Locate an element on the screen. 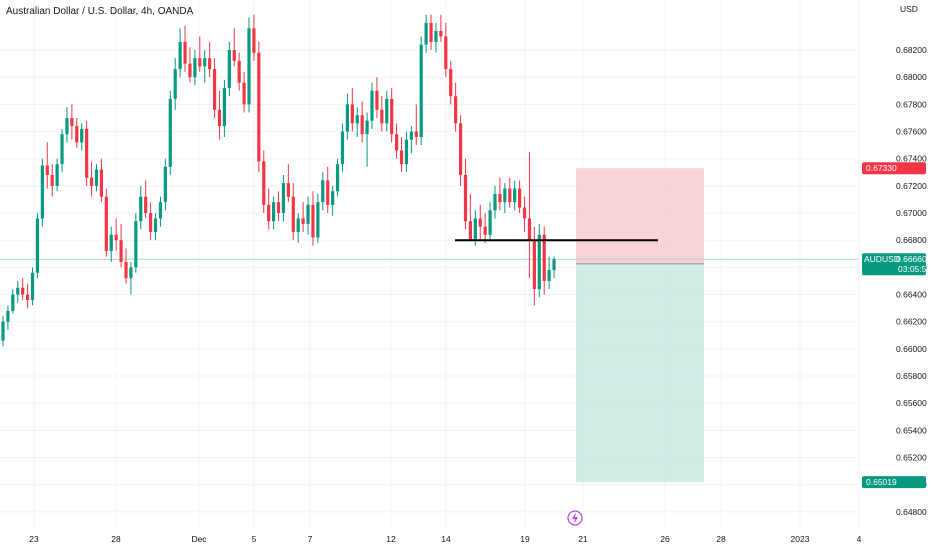 The image size is (932, 550). stop-price-tag-text: 0.67330 is located at coordinates (881, 168).